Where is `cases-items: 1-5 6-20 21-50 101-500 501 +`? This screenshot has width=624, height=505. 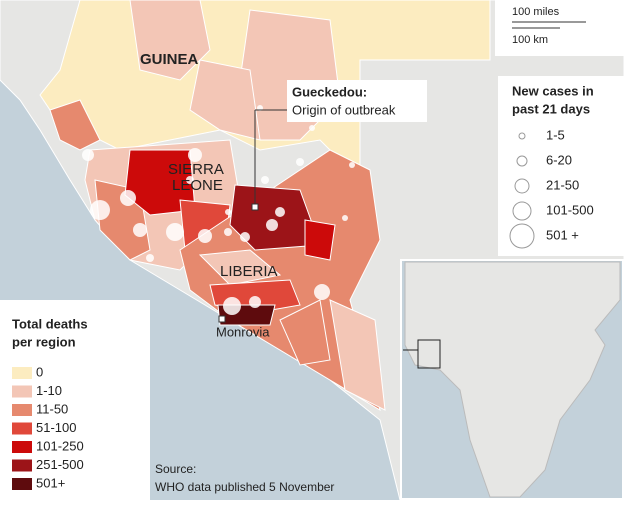 cases-items: 1-5 6-20 21-50 101-500 501 + is located at coordinates (551, 188).